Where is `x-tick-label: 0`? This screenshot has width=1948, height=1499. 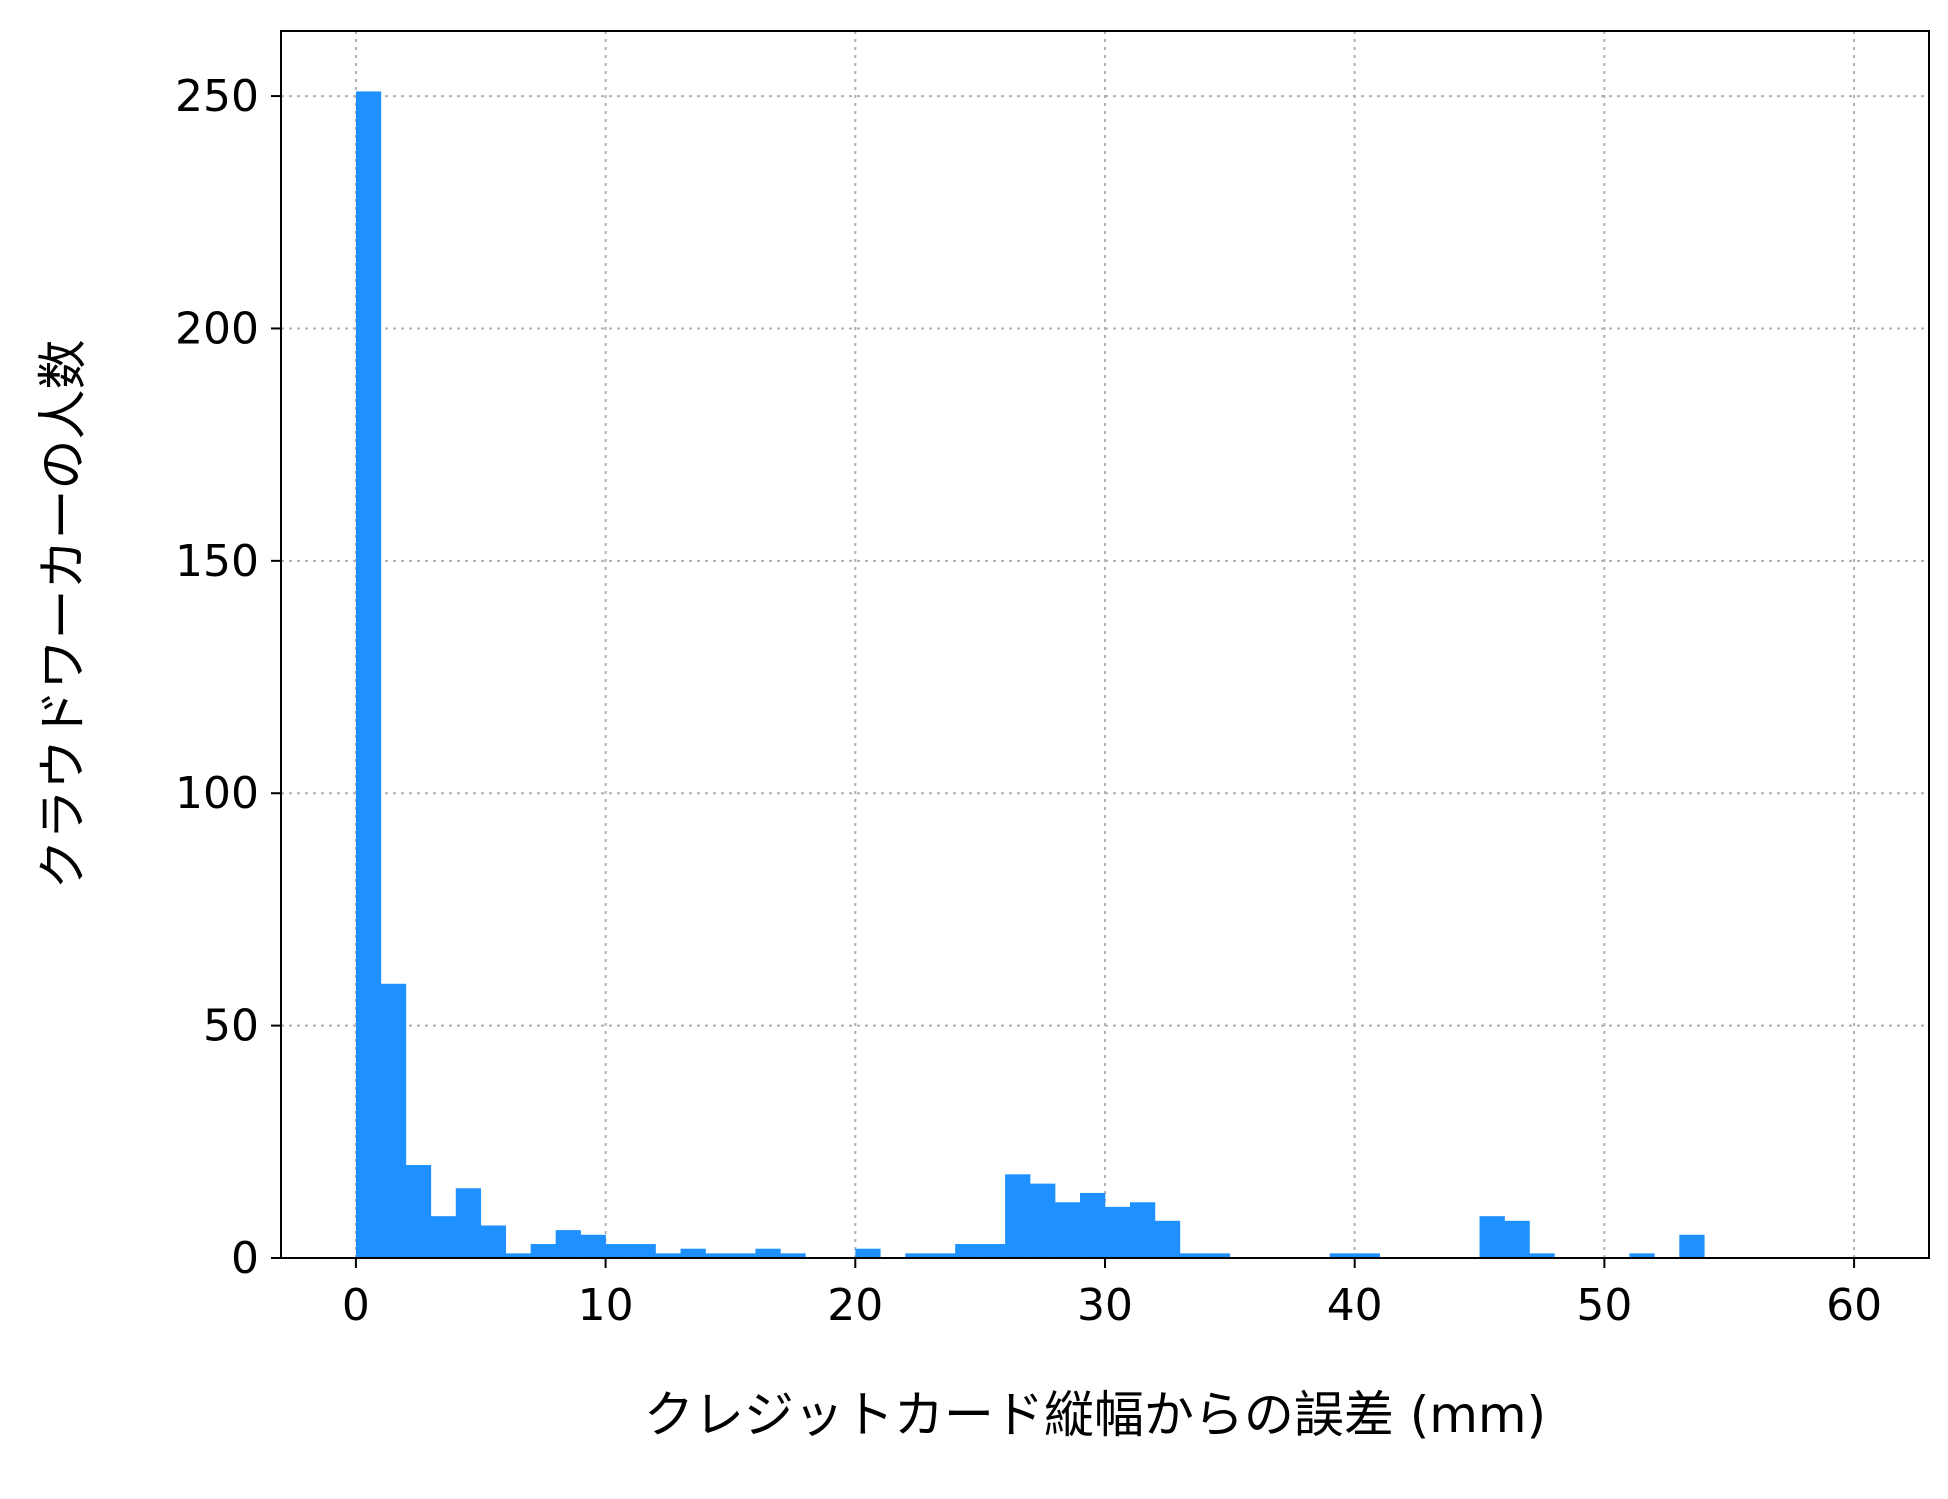
x-tick-label: 0 is located at coordinates (356, 1305).